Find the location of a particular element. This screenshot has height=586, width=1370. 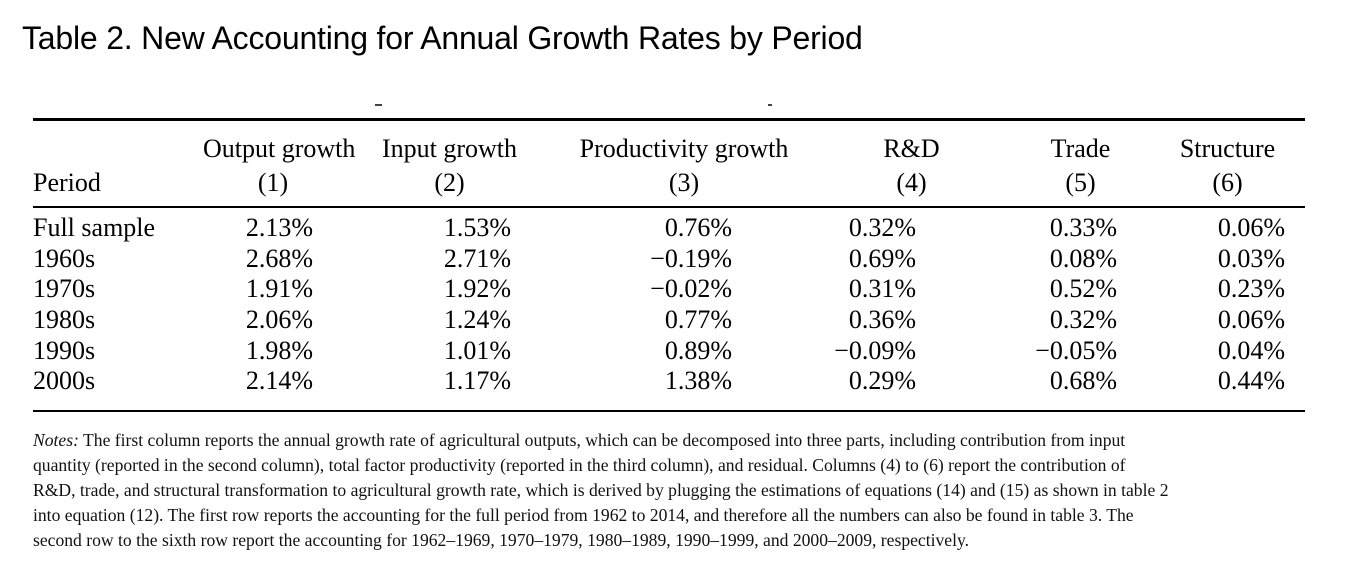

value-cell: 0.76% is located at coordinates (698, 228).